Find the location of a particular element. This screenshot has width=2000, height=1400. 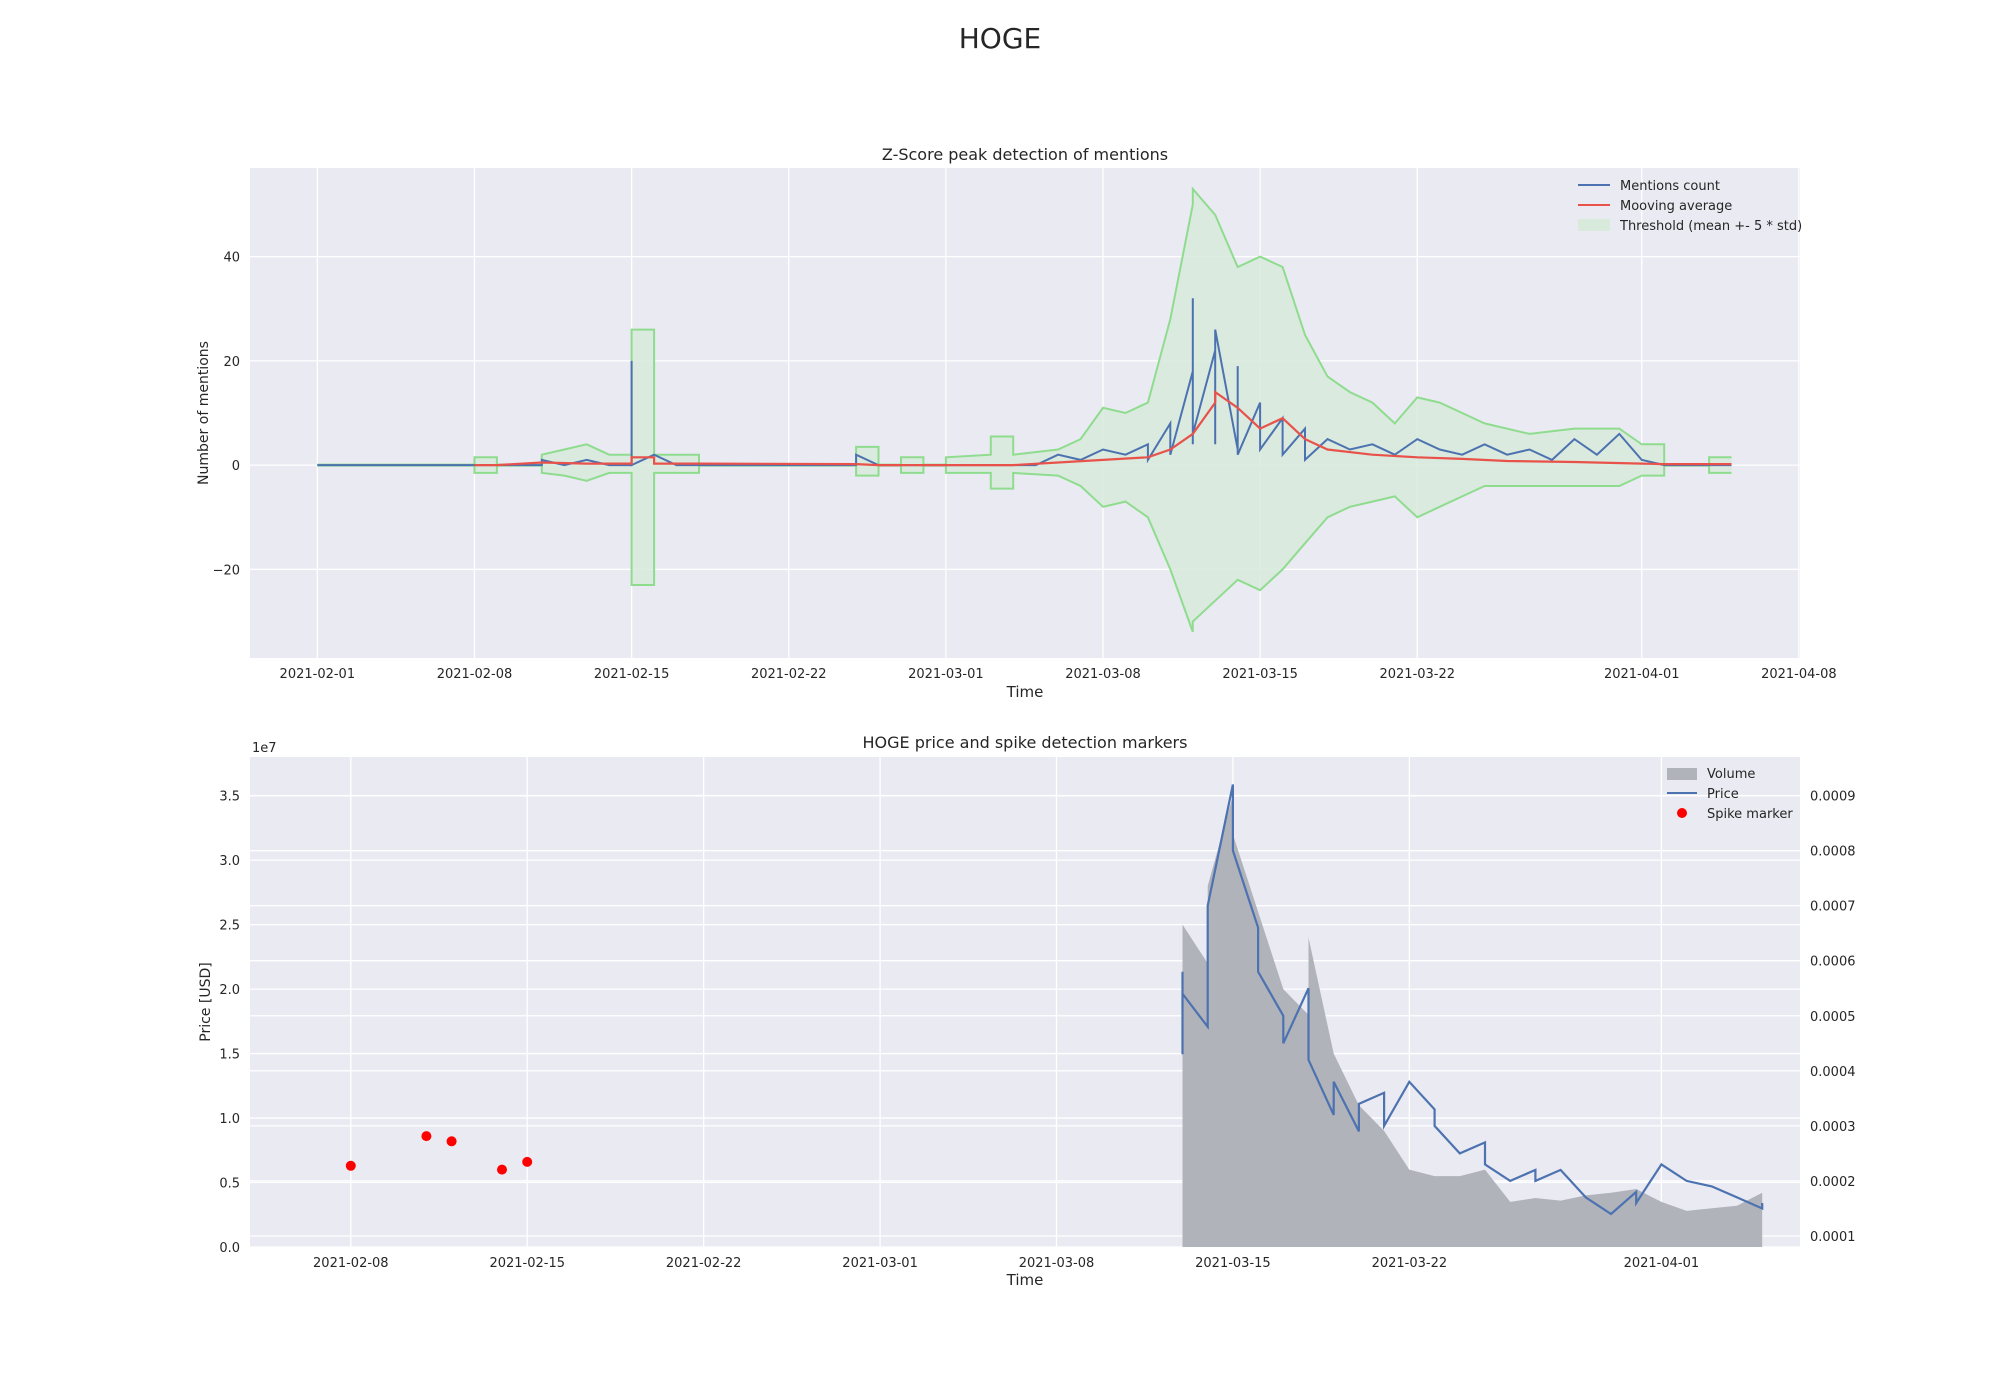

price-y-left-tick-label: 2.0 is located at coordinates (229, 990).